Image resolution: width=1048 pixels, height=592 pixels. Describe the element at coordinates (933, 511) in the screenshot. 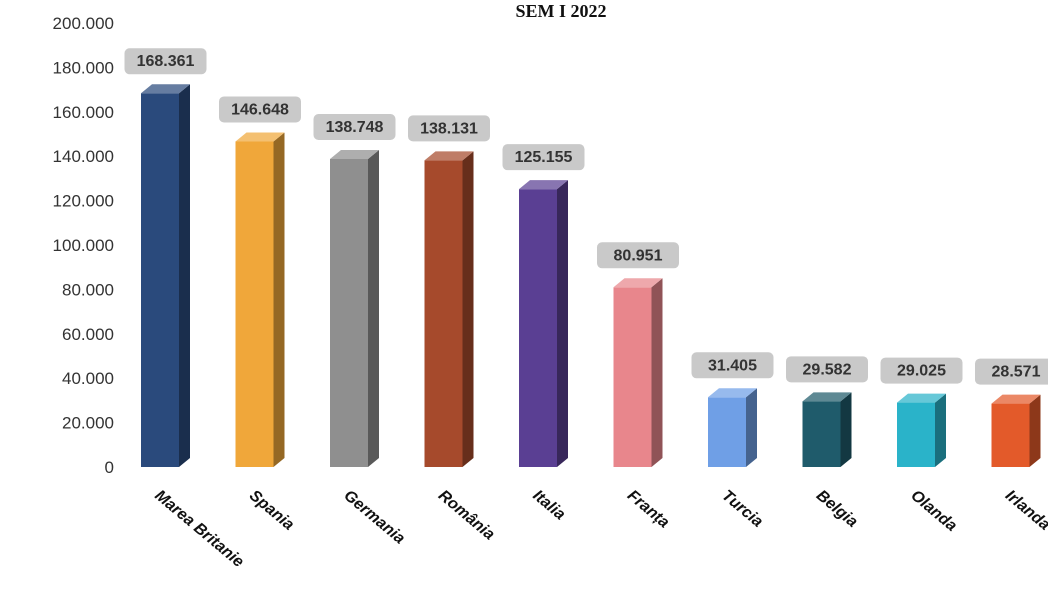

I see `x-tick-label: Olanda` at that location.